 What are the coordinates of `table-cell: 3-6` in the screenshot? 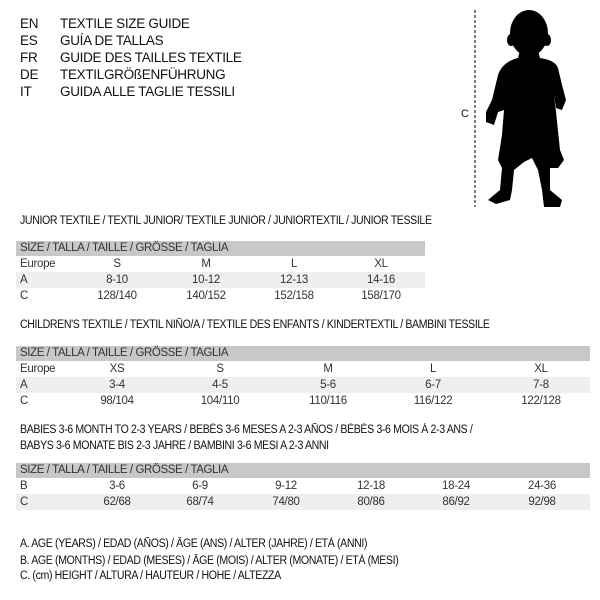 It's located at (117, 486).